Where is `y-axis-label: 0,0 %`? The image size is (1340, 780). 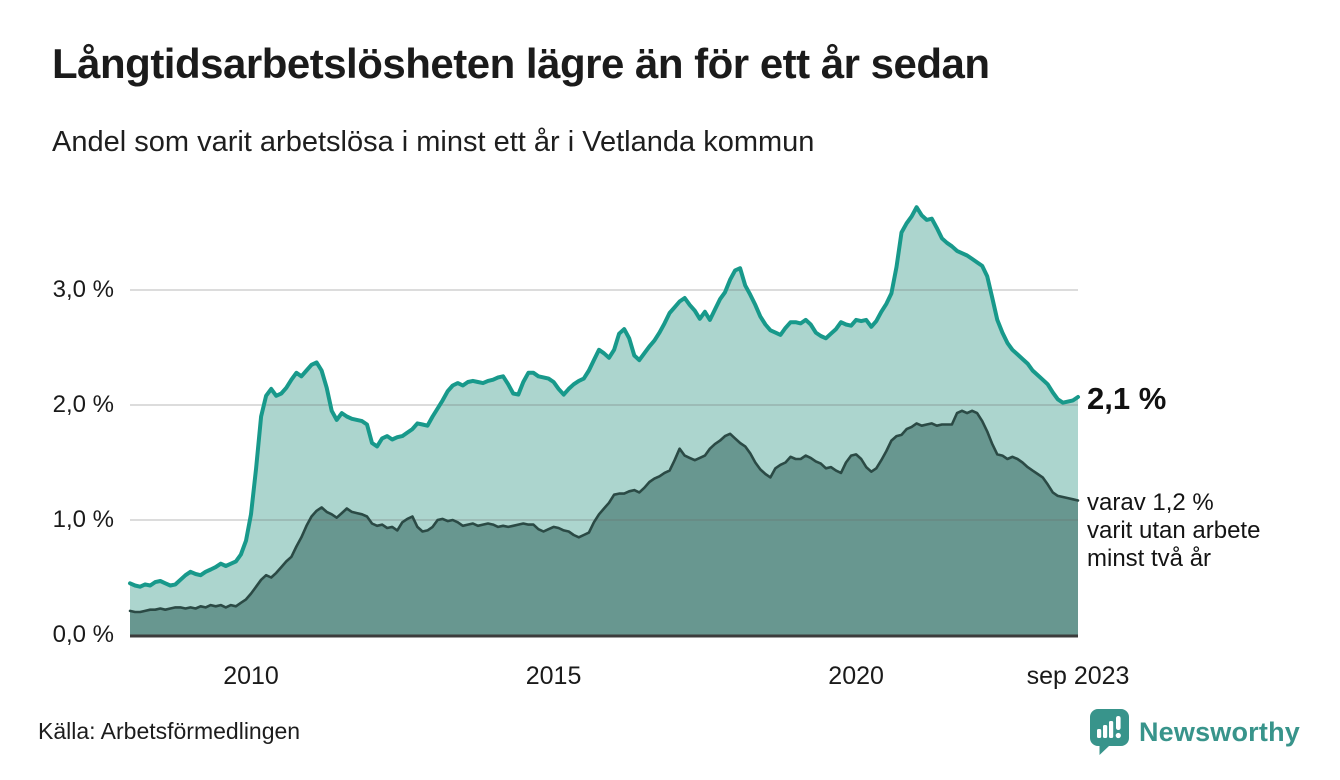
y-axis-label: 0,0 % is located at coordinates (83, 634).